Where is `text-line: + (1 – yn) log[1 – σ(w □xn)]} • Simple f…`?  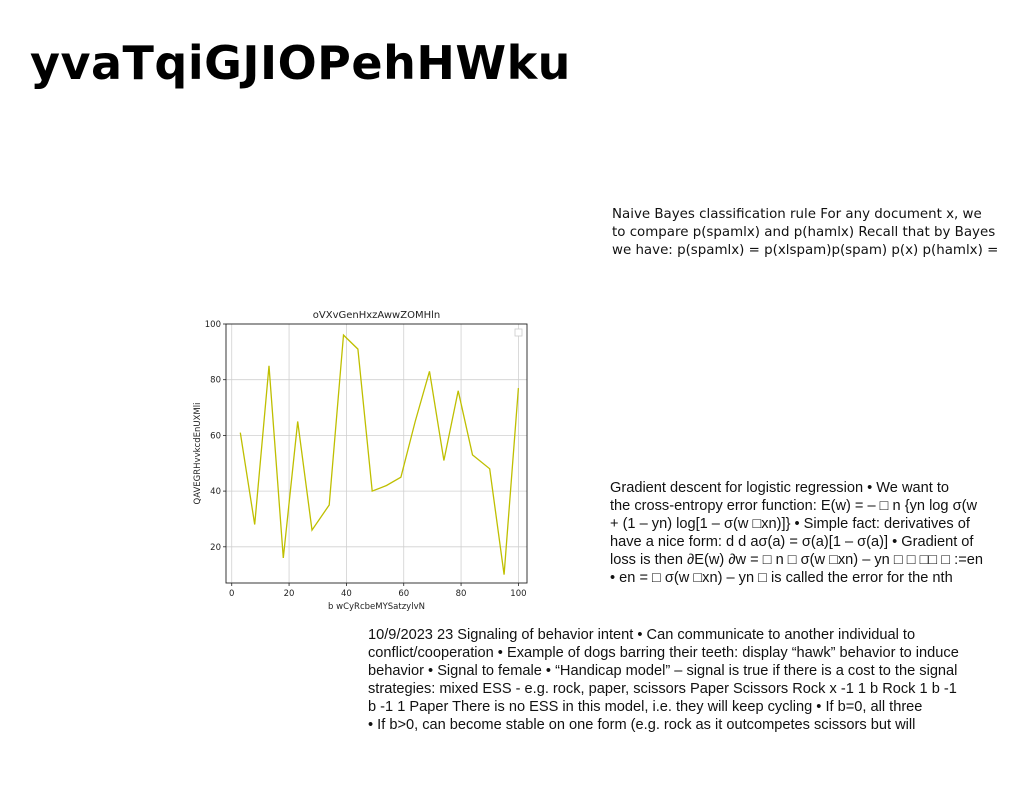
text-line: + (1 – yn) log[1 – σ(w □xn)]} • Simple f… is located at coordinates (790, 524).